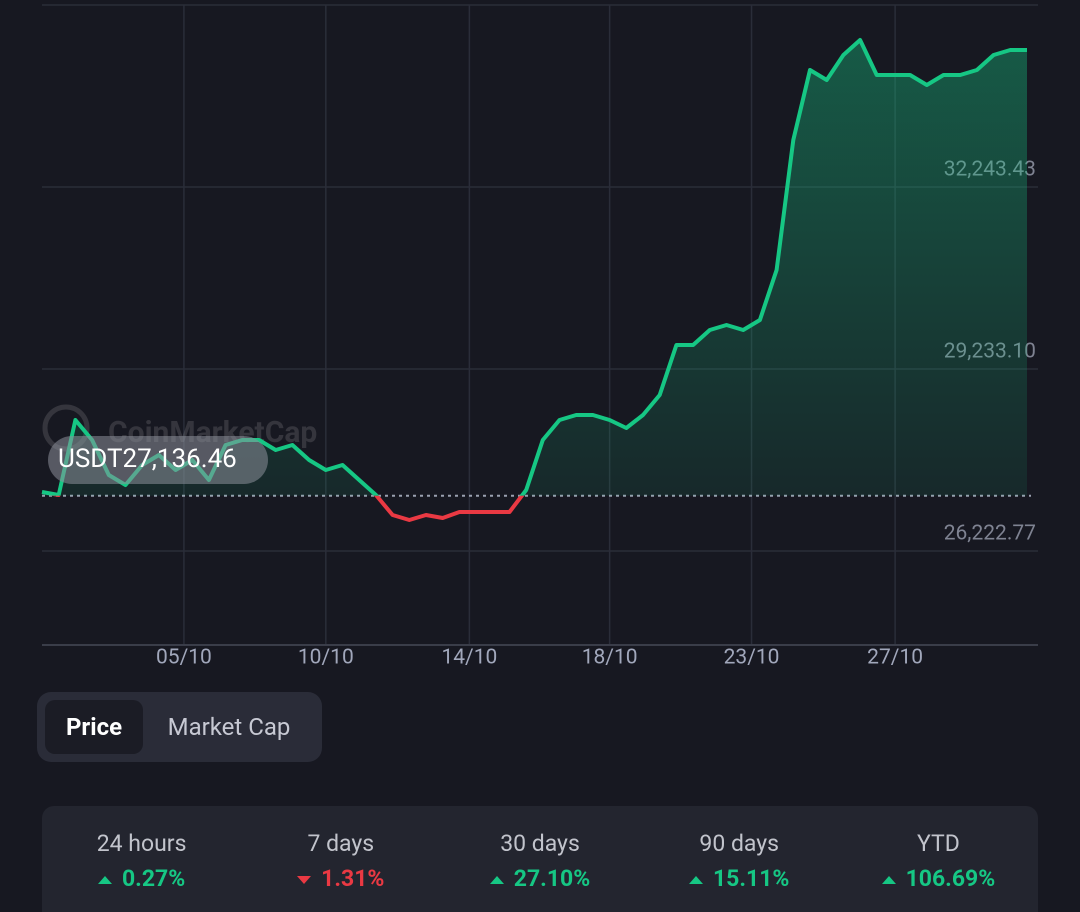 Image resolution: width=1080 pixels, height=912 pixels. Describe the element at coordinates (895, 658) in the screenshot. I see `x-tick-label: 27/10` at that location.